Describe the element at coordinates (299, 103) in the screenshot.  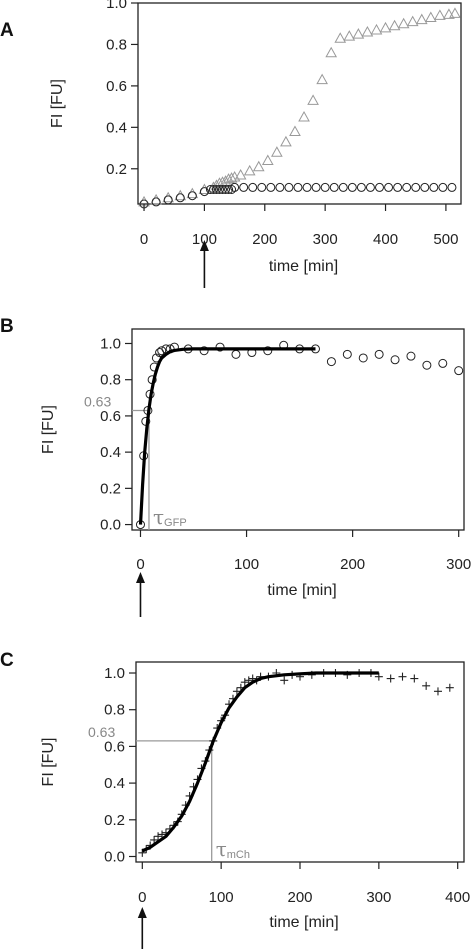
I see `plot-frame` at that location.